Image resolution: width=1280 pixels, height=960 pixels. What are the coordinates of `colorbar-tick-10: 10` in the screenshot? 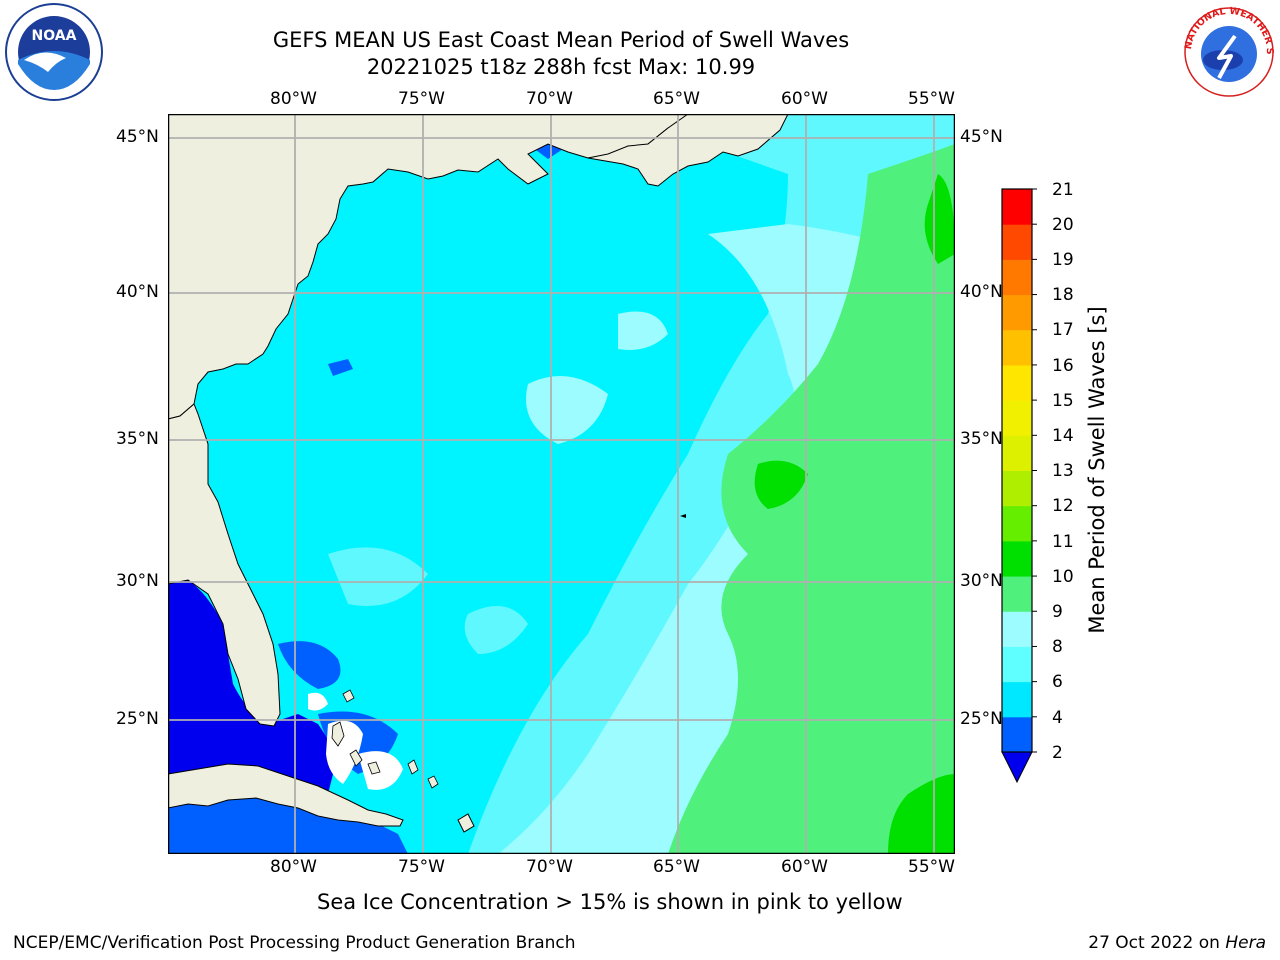 It's located at (1063, 577).